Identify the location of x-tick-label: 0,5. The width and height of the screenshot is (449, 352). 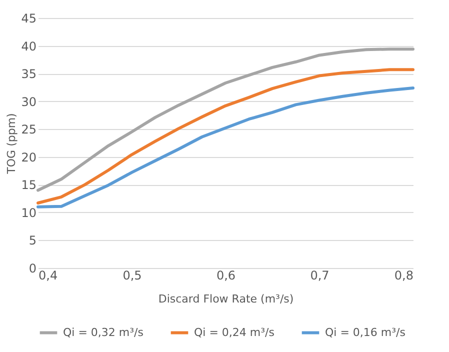
(132, 275).